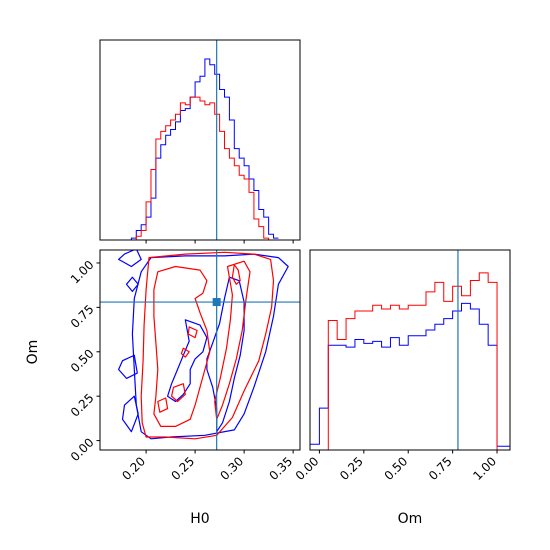 This screenshot has width=550, height=550. What do you see at coordinates (231, 468) in the screenshot?
I see `h0-x-tick-label-2: 0.30` at bounding box center [231, 468].